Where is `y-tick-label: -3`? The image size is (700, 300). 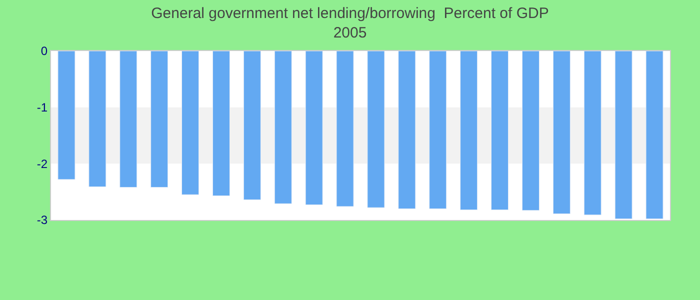
y-tick-label: -3 is located at coordinates (42, 220).